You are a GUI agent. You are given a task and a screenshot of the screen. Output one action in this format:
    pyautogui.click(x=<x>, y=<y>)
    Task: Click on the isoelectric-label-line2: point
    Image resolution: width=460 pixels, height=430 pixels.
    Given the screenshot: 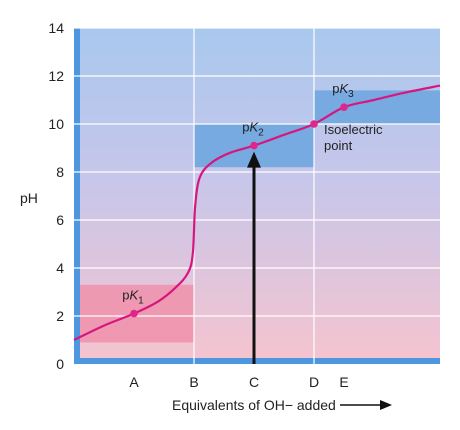 What is the action you would take?
    pyautogui.click(x=338, y=145)
    